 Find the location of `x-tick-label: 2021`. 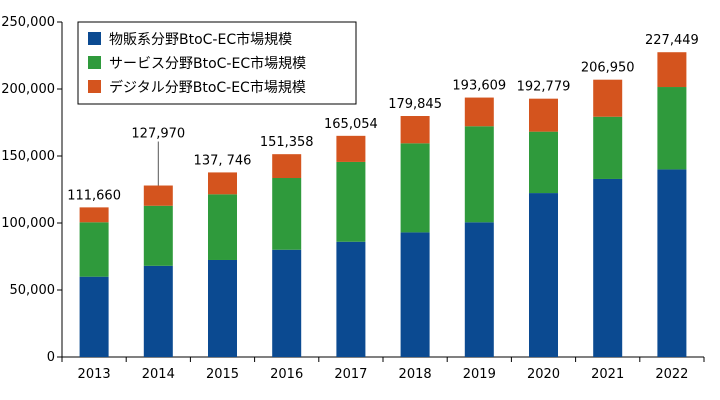

x-tick-label: 2021 is located at coordinates (607, 374).